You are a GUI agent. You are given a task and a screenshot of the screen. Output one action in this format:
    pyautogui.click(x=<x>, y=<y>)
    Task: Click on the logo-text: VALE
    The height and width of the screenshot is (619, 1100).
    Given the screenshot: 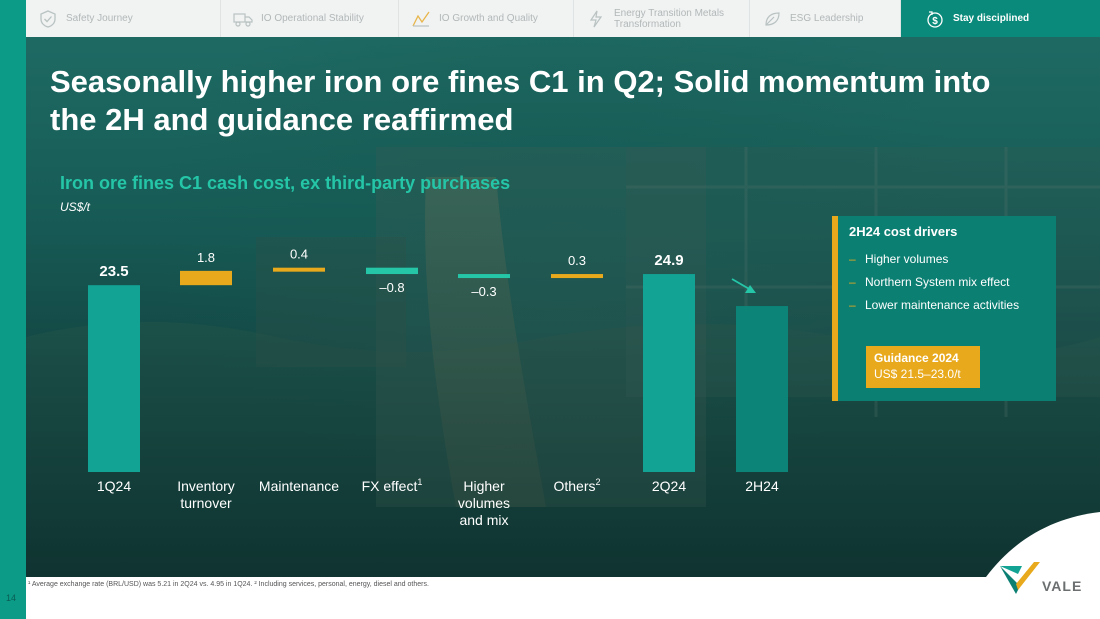 What is the action you would take?
    pyautogui.click(x=1062, y=586)
    